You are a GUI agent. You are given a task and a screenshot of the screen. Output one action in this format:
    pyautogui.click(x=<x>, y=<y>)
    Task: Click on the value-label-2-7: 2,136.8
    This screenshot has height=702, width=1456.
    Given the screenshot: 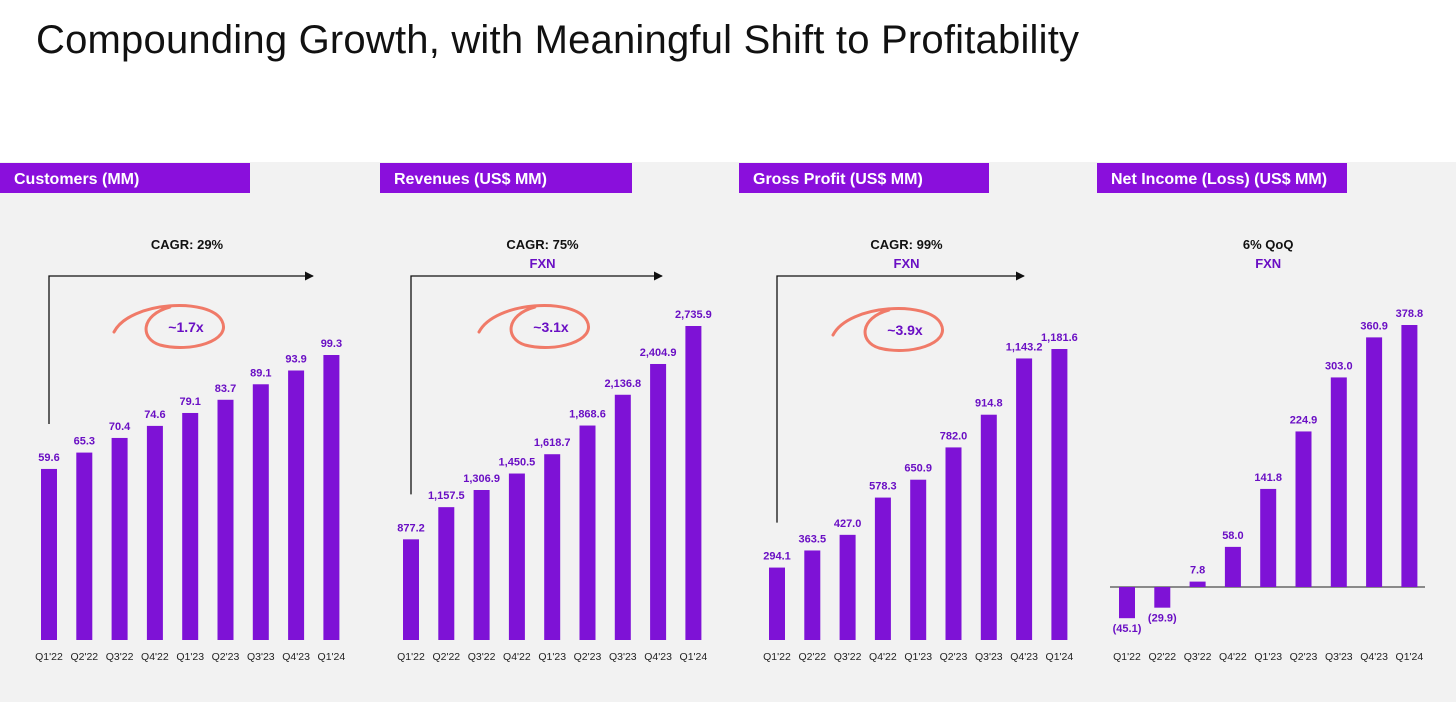 What is the action you would take?
    pyautogui.click(x=622, y=384)
    